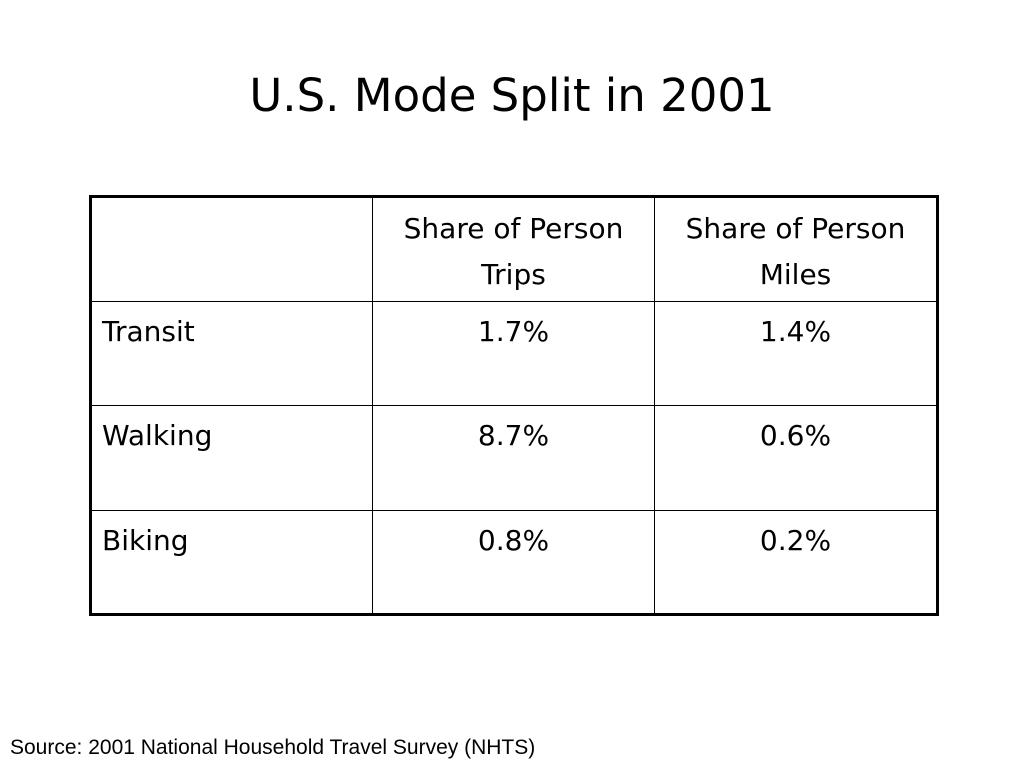 This screenshot has height=768, width=1024. What do you see at coordinates (796, 354) in the screenshot?
I see `transit-miles-share: 1.4%` at bounding box center [796, 354].